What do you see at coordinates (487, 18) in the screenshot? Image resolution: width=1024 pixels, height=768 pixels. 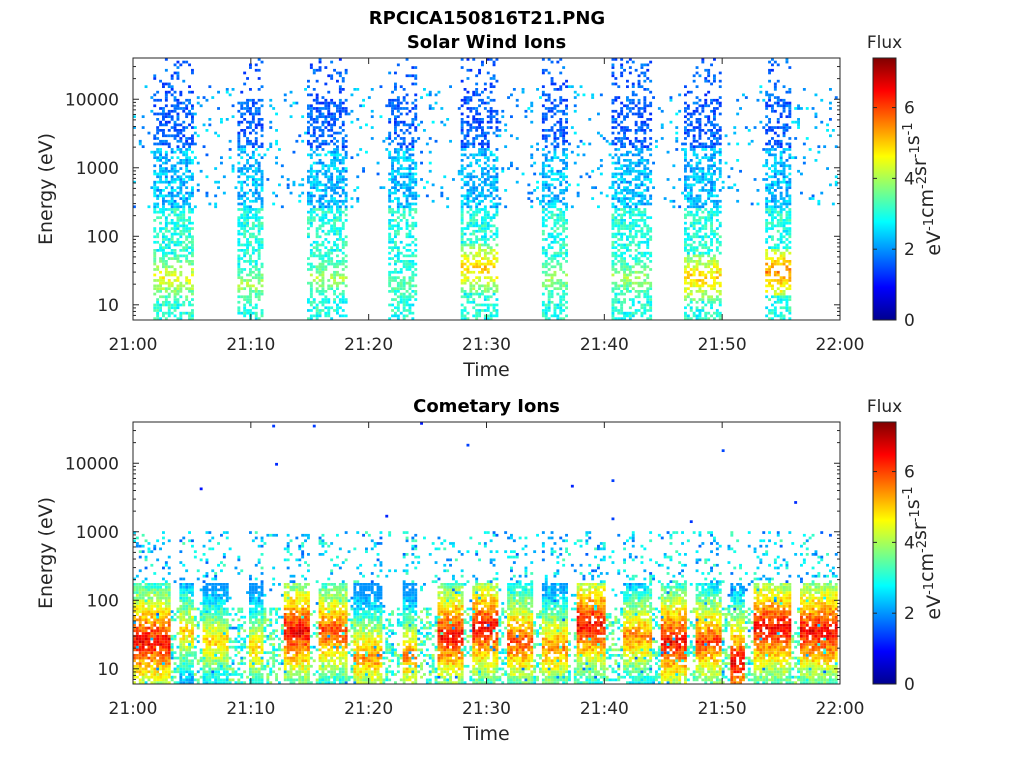 I see `figure-title: RPCICA150816T21.PNG` at bounding box center [487, 18].